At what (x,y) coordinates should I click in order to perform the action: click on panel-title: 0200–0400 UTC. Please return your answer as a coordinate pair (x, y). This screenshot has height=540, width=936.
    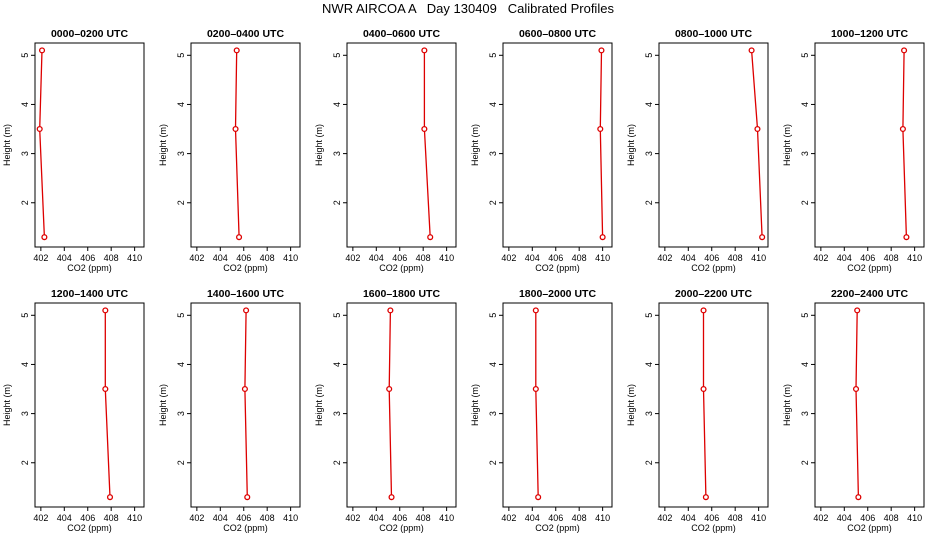
    Looking at the image, I should click on (245, 34).